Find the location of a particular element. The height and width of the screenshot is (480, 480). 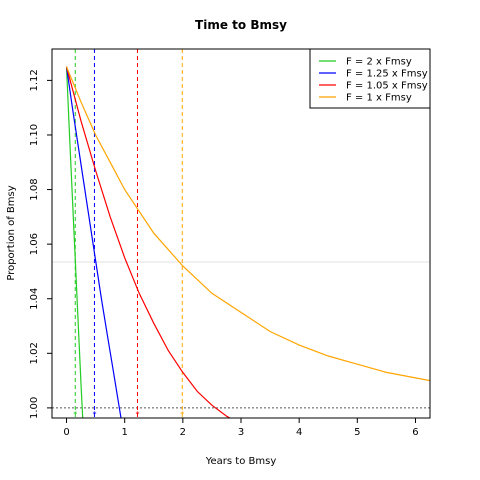

x-axis-label: Years to Bmsy is located at coordinates (241, 461).